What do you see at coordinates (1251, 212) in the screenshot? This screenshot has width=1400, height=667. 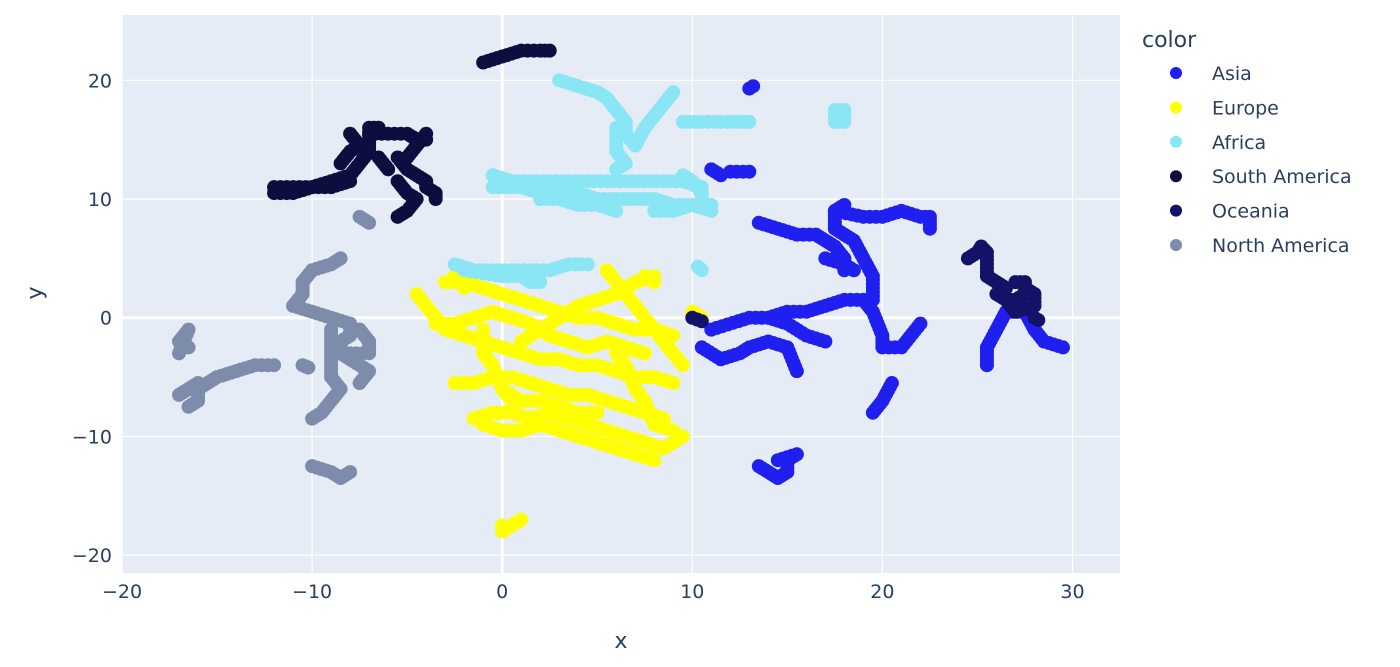 I see `legend-item-label: Oceania` at bounding box center [1251, 212].